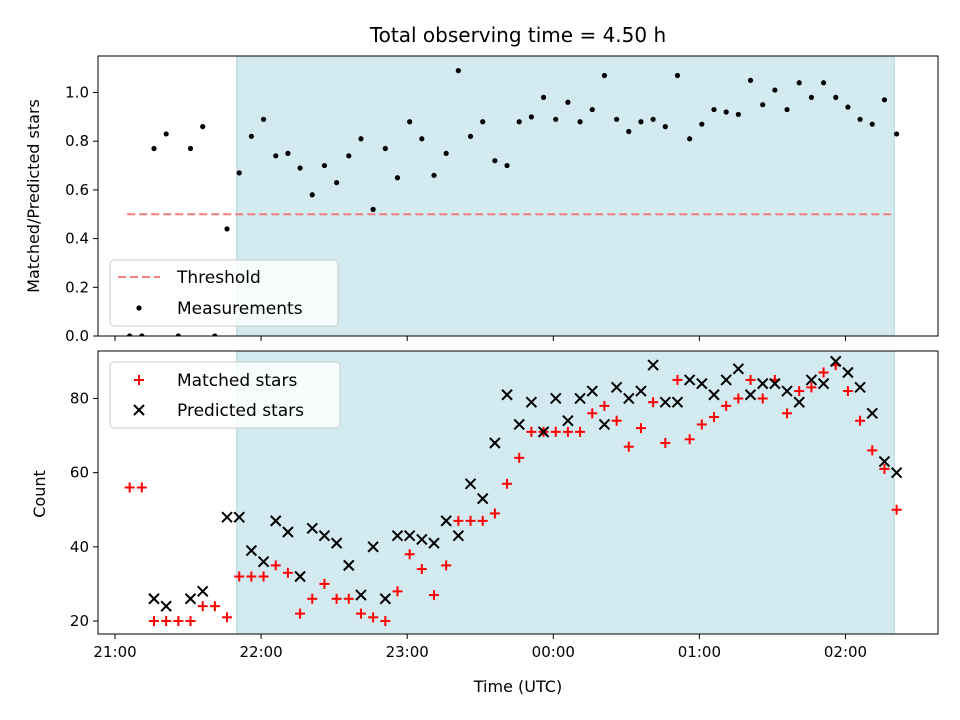  Describe the element at coordinates (237, 381) in the screenshot. I see `legend-matched-label: Matched stars` at that location.